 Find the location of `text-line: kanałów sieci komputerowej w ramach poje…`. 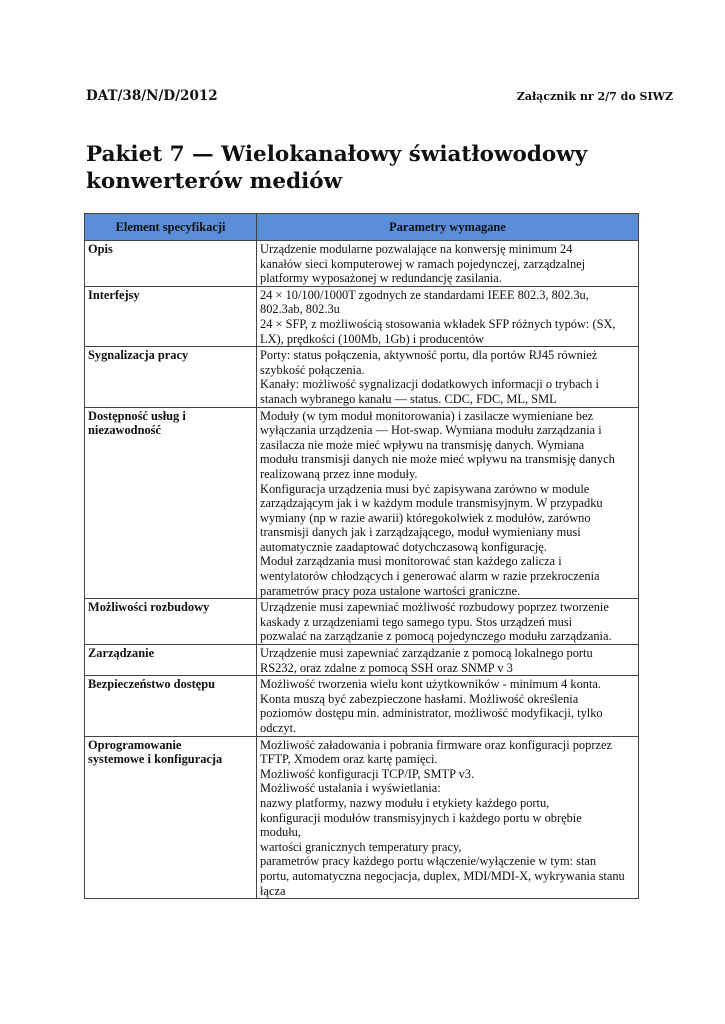

text-line: kanałów sieci komputerowej w ramach poje… is located at coordinates (423, 263).